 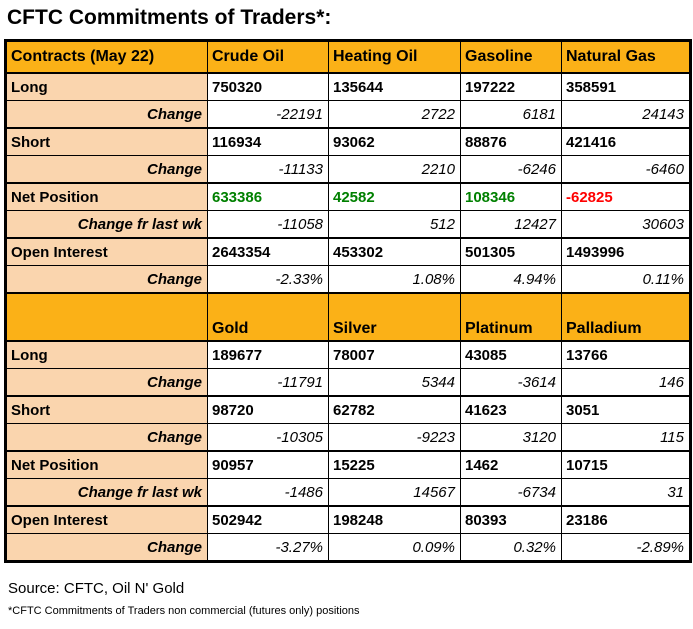 What do you see at coordinates (626, 317) in the screenshot?
I see `column-header: Palladium` at bounding box center [626, 317].